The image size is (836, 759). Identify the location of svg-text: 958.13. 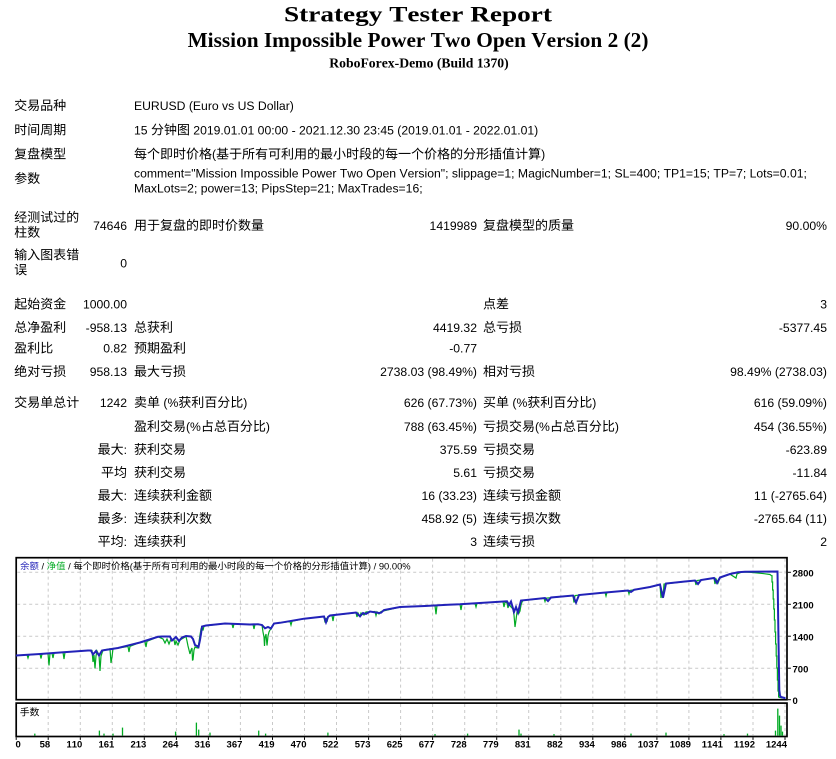
(108, 372).